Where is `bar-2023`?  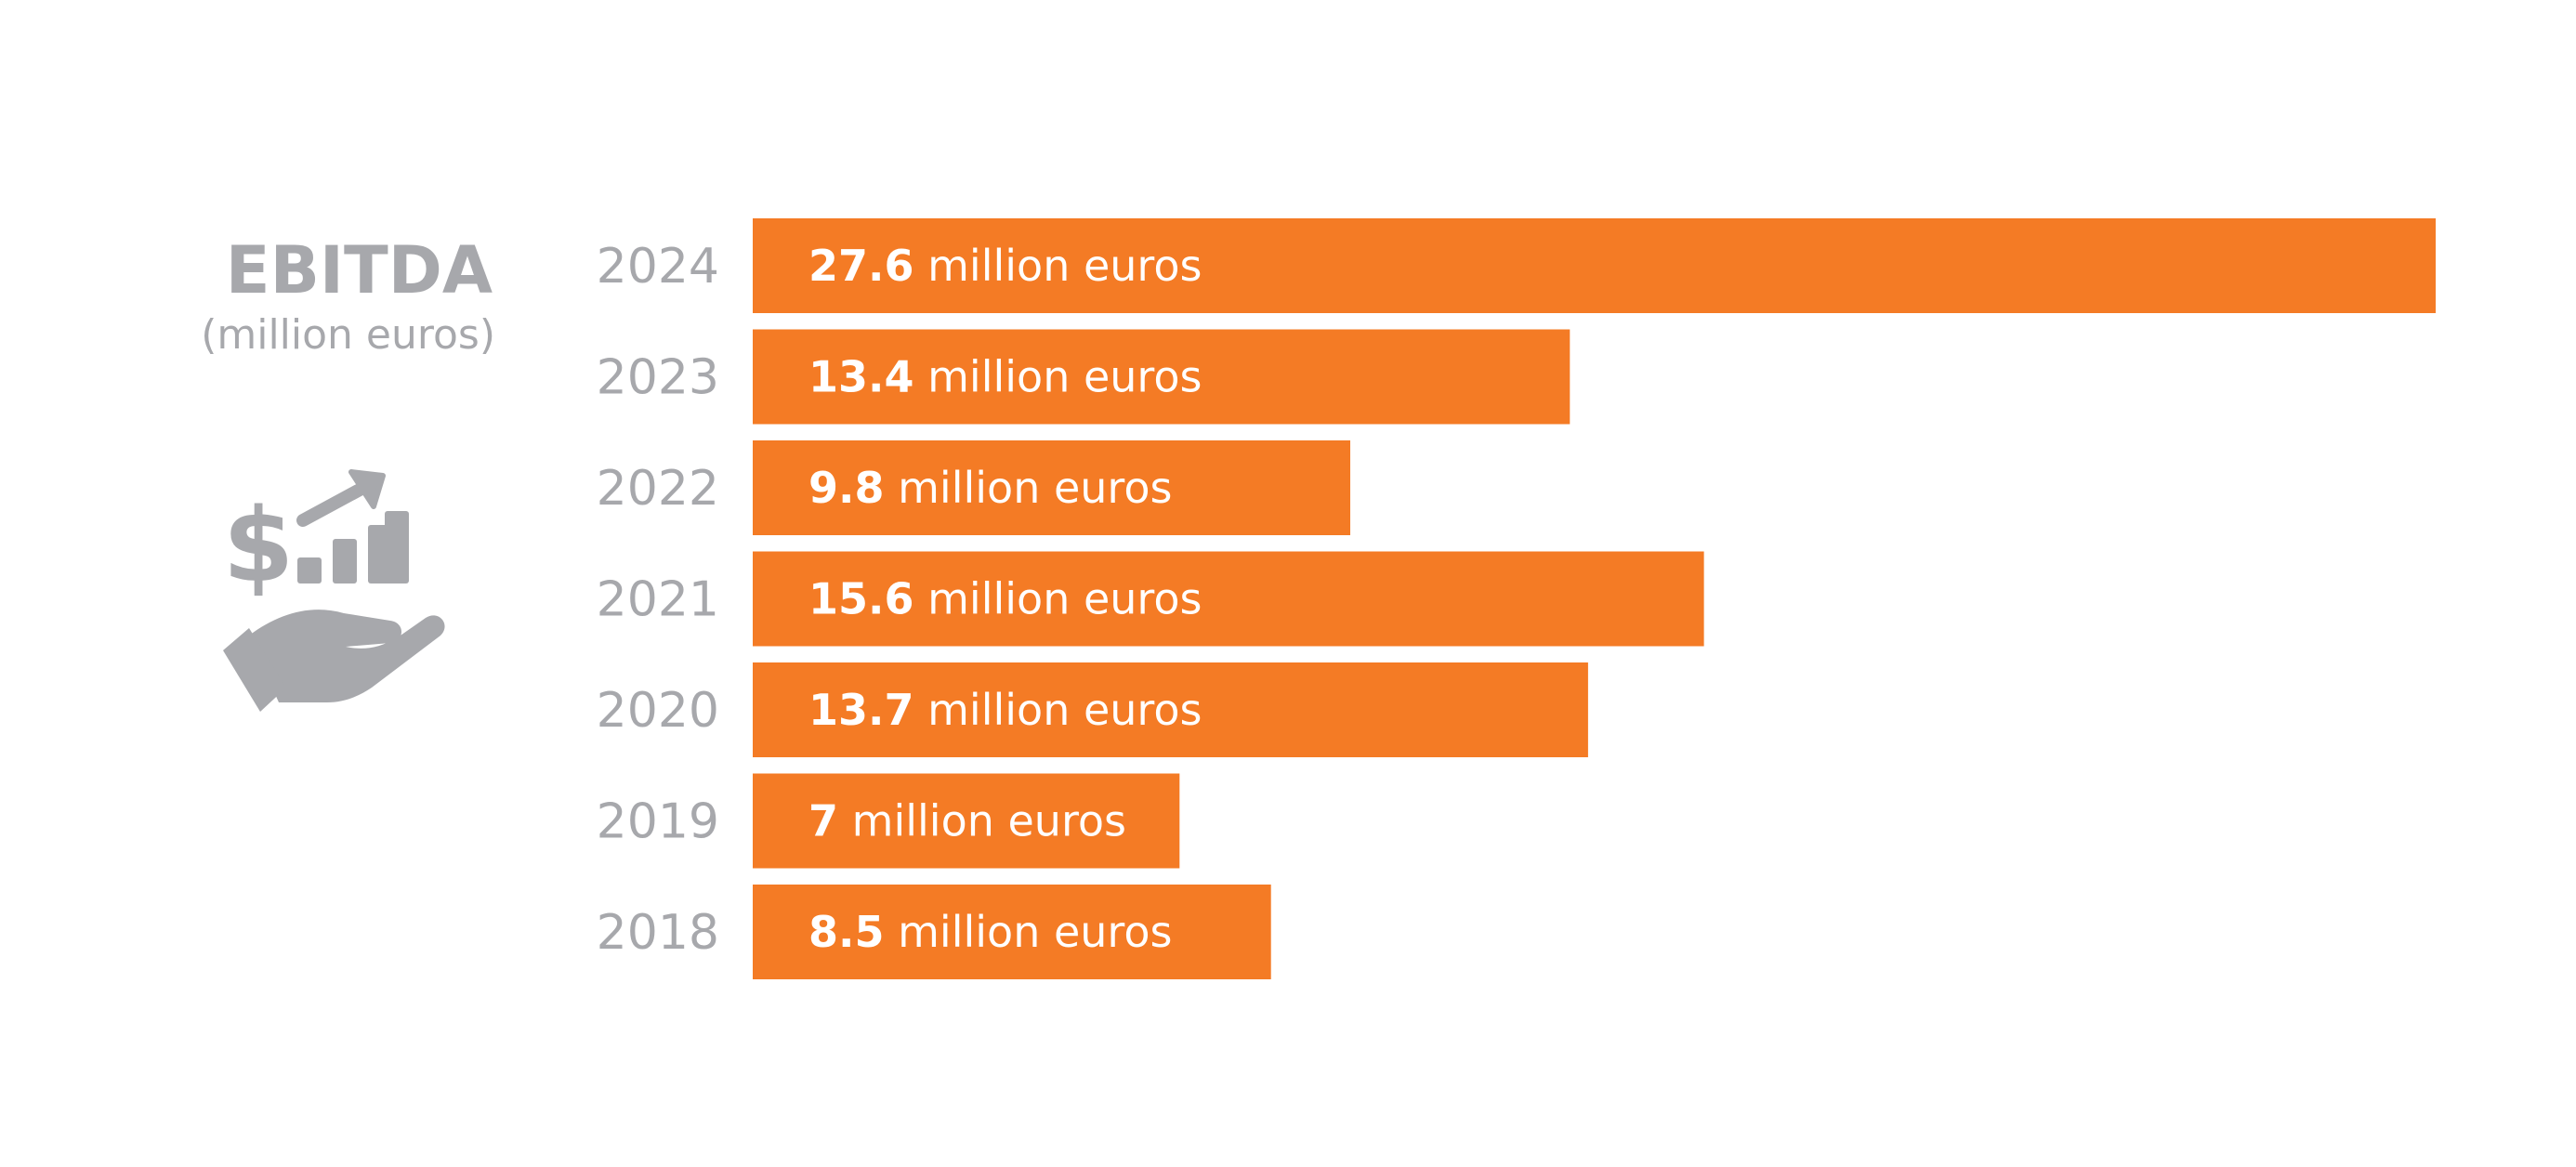
bar-2023 is located at coordinates (1162, 377).